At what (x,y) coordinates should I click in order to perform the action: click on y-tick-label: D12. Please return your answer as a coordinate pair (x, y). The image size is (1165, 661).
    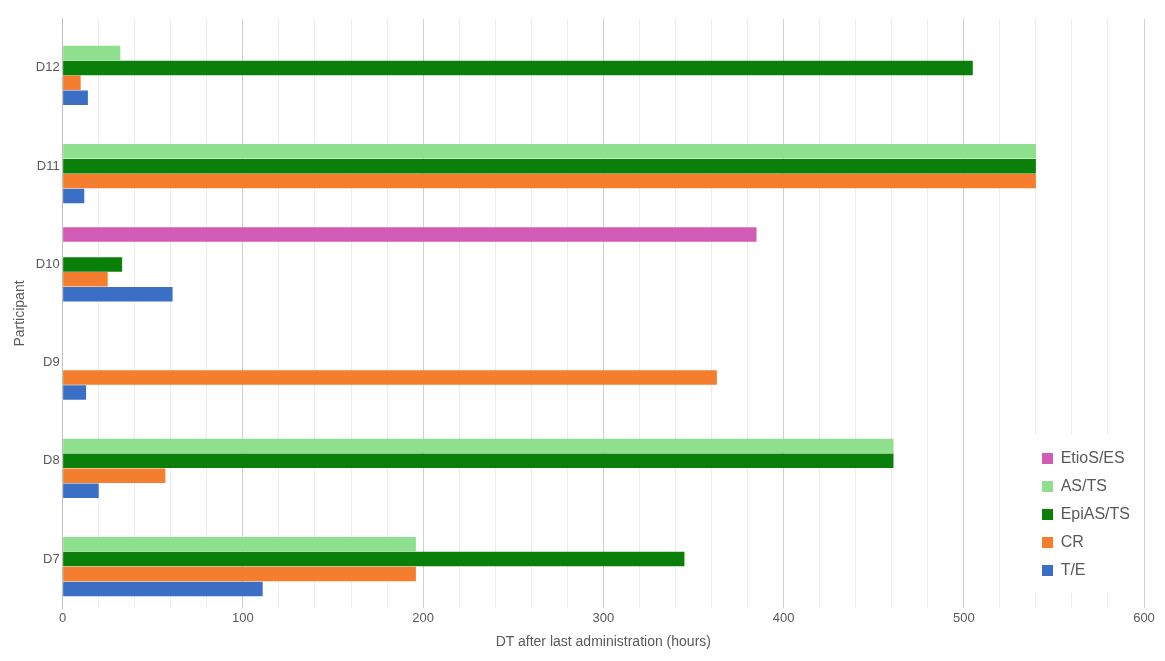
    Looking at the image, I should click on (47, 67).